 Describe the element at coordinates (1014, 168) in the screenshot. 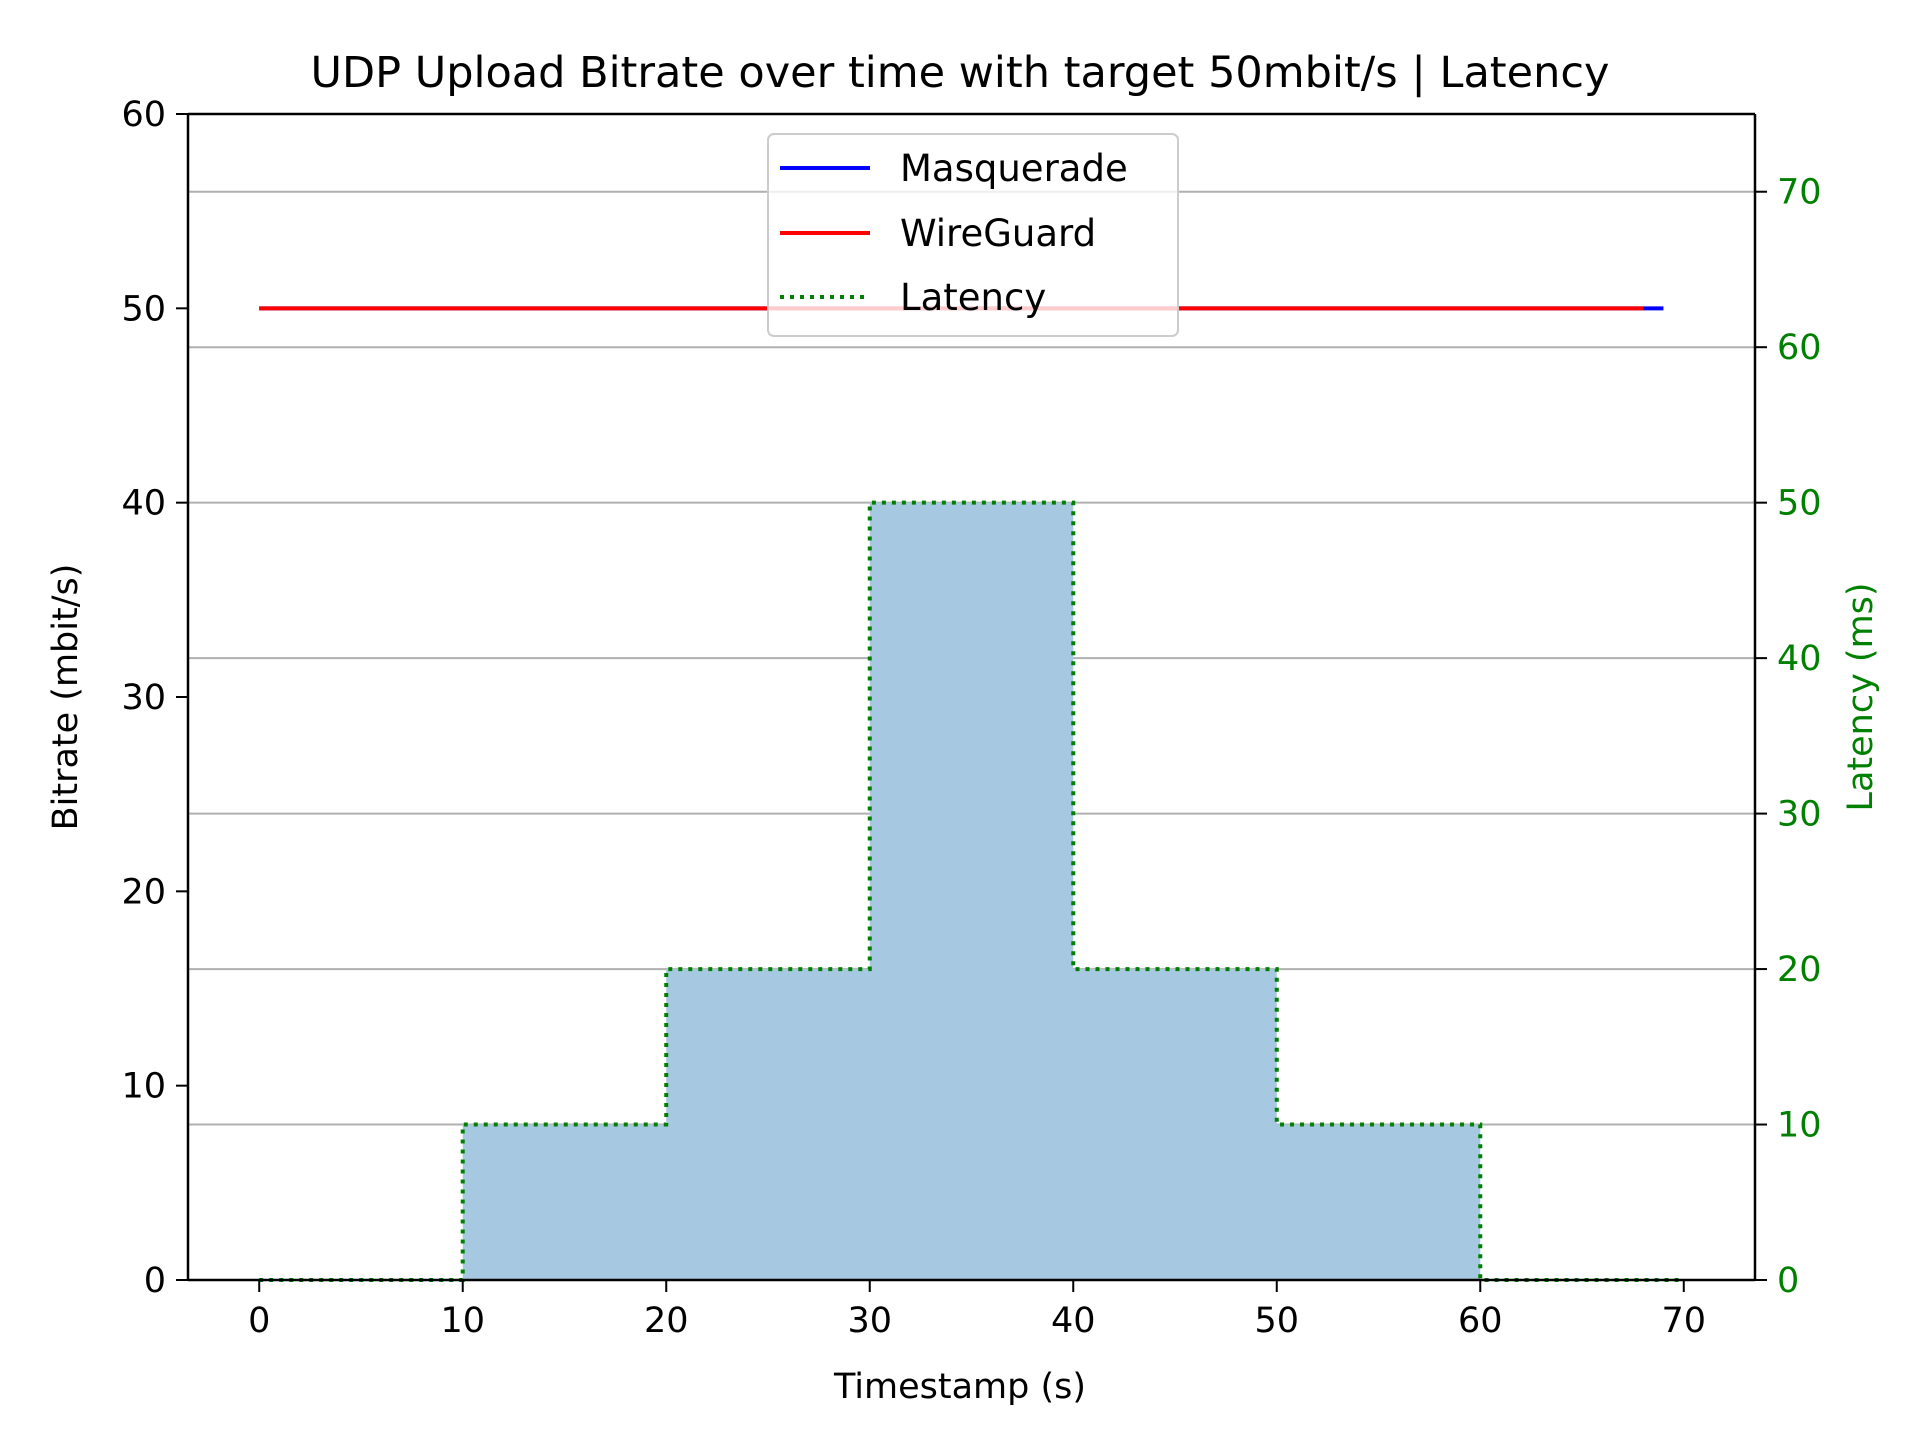

I see `legend-label-masquerade: Masquerade` at that location.